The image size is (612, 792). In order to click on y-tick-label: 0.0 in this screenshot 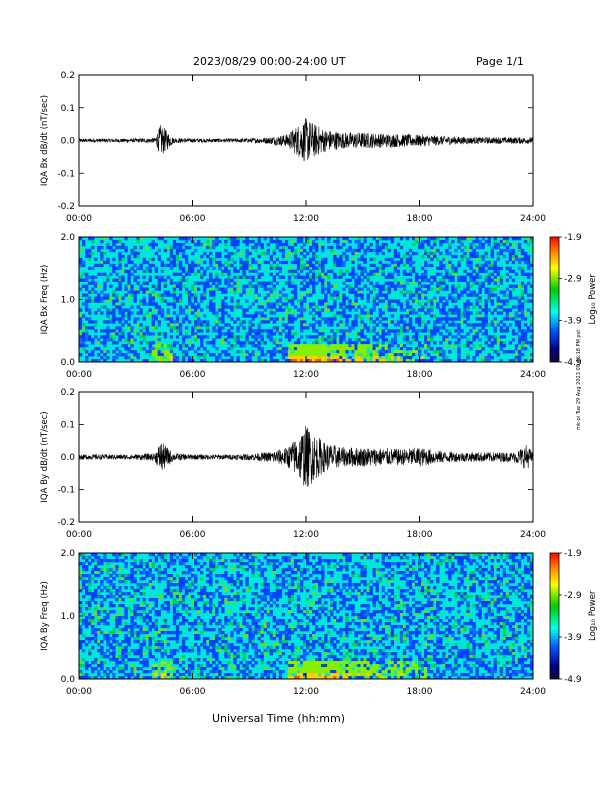, I will do `click(68, 458)`.